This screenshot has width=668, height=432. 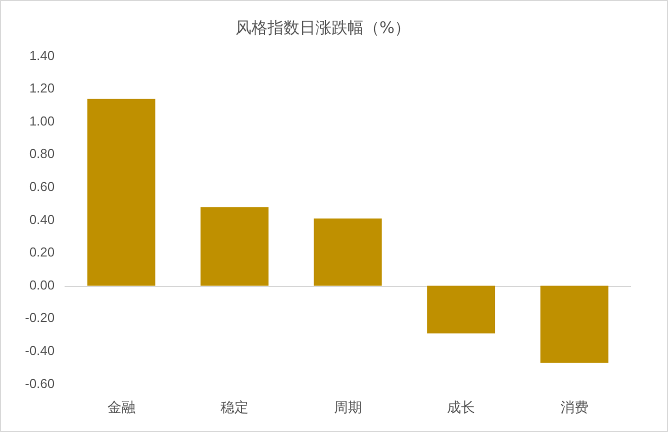 What do you see at coordinates (42, 186) in the screenshot?
I see `y-tick-label: 0.60` at bounding box center [42, 186].